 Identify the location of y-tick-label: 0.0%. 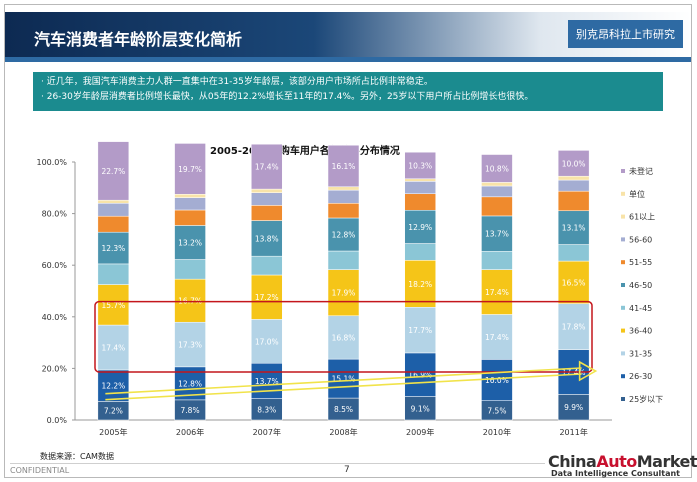
(57, 420).